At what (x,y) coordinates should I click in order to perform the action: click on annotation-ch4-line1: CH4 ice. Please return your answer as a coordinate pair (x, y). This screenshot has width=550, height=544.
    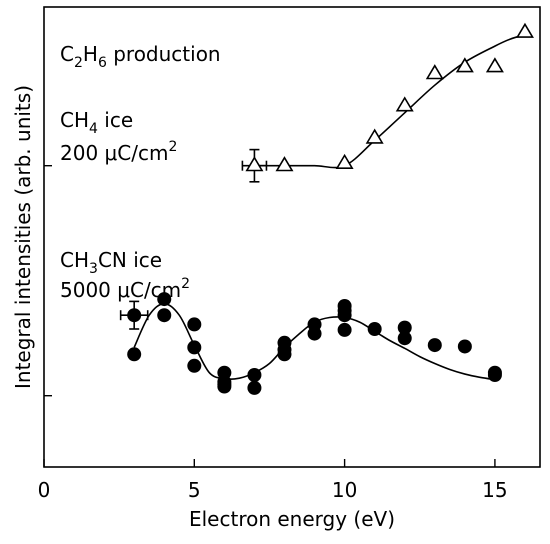
    Looking at the image, I should click on (96, 122).